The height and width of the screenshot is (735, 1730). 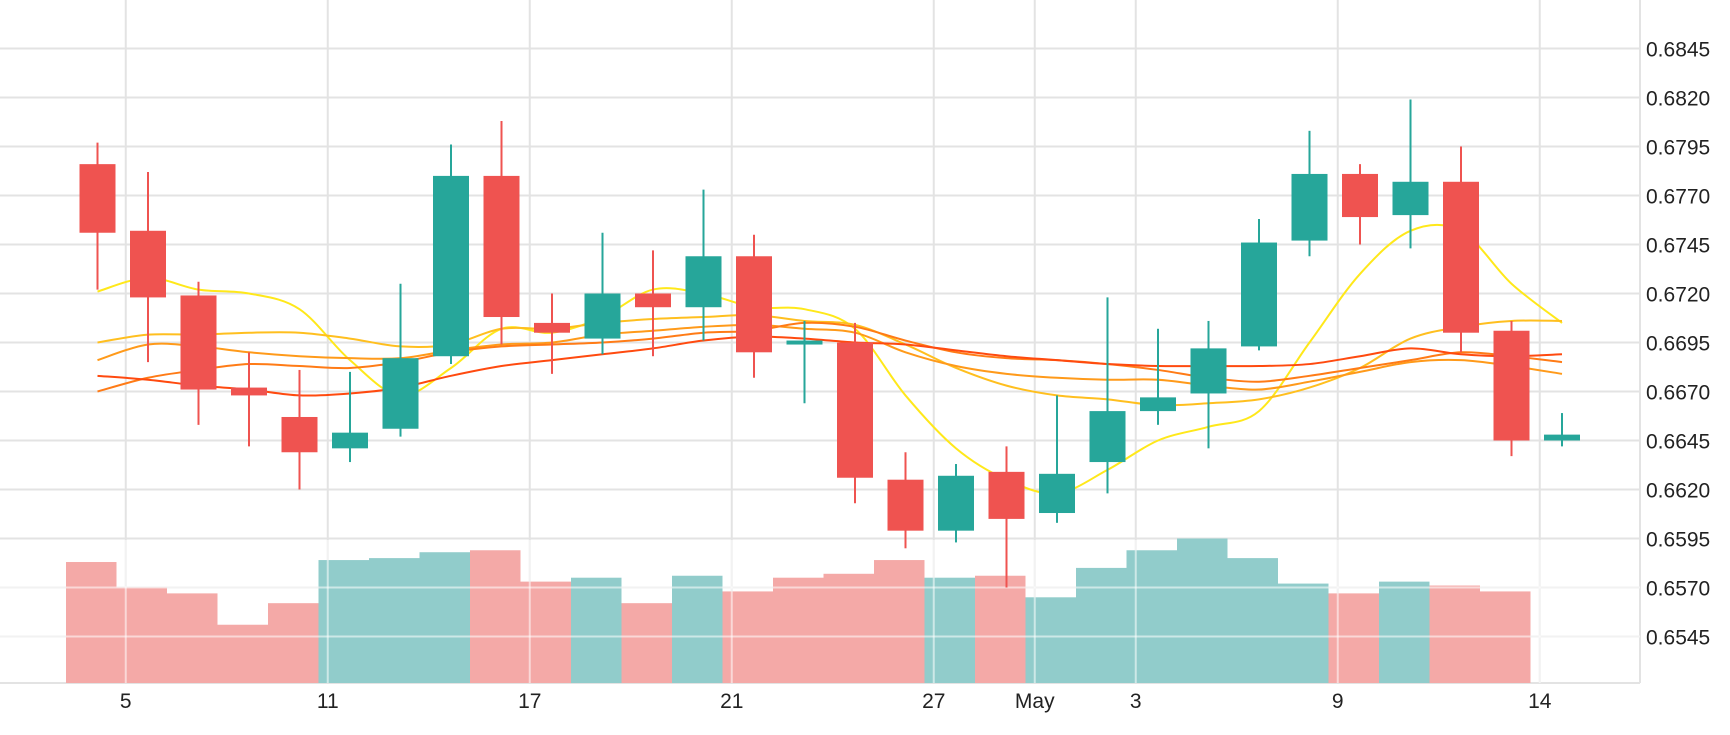 What do you see at coordinates (1678, 589) in the screenshot?
I see `y-tick-label: 0.6570` at bounding box center [1678, 589].